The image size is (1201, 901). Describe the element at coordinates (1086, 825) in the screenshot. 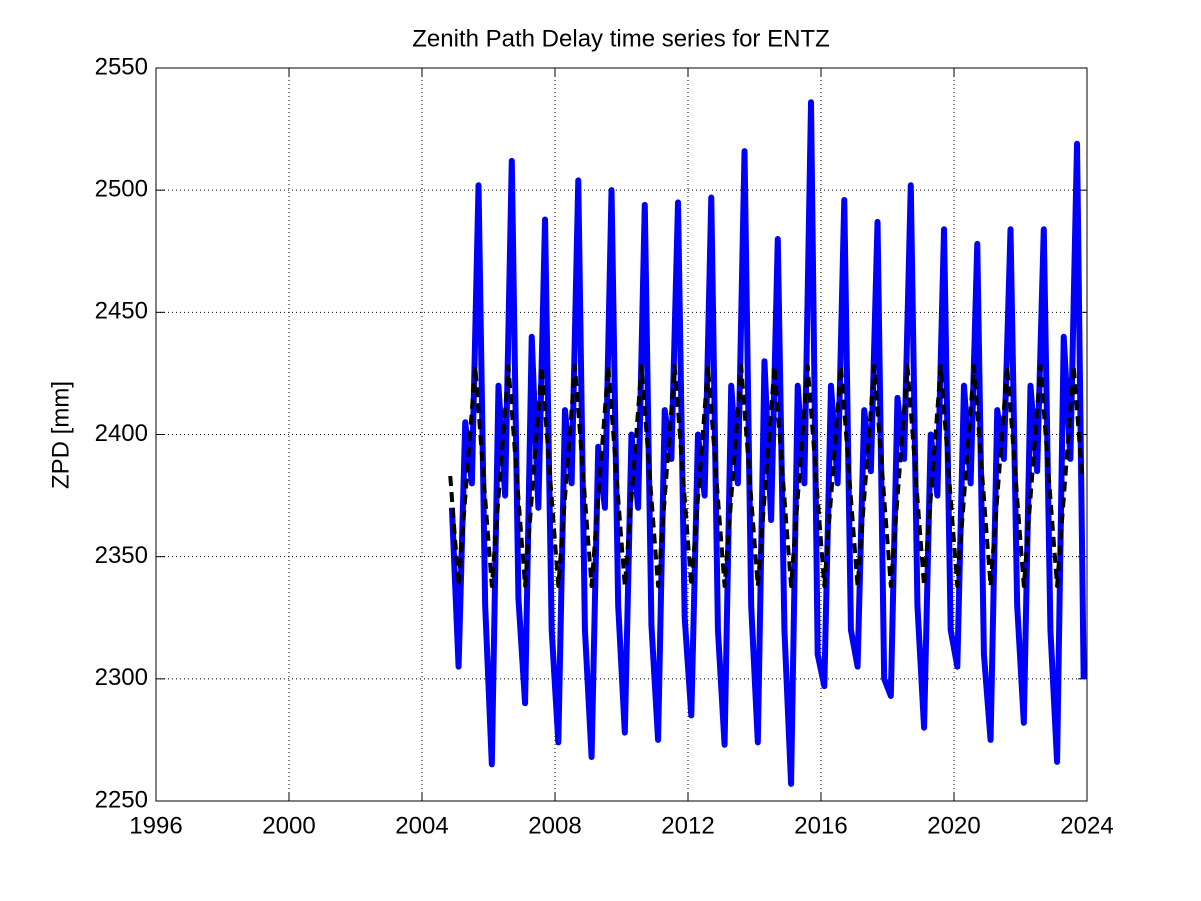

I see `x-tick-label: 2024` at that location.